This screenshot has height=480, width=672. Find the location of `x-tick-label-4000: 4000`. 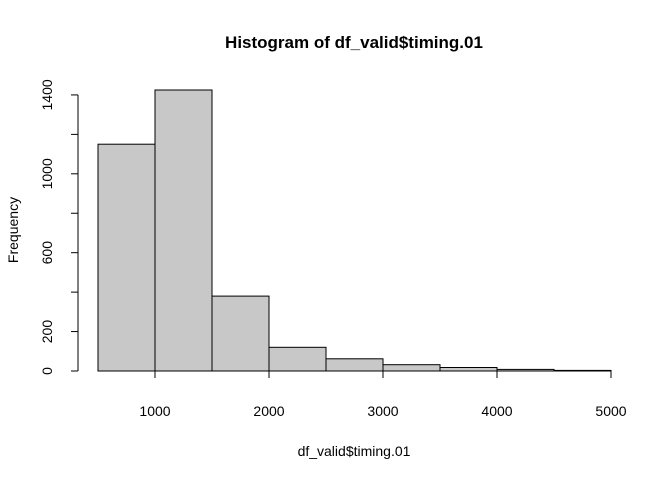

x-tick-label-4000: 4000 is located at coordinates (496, 411).